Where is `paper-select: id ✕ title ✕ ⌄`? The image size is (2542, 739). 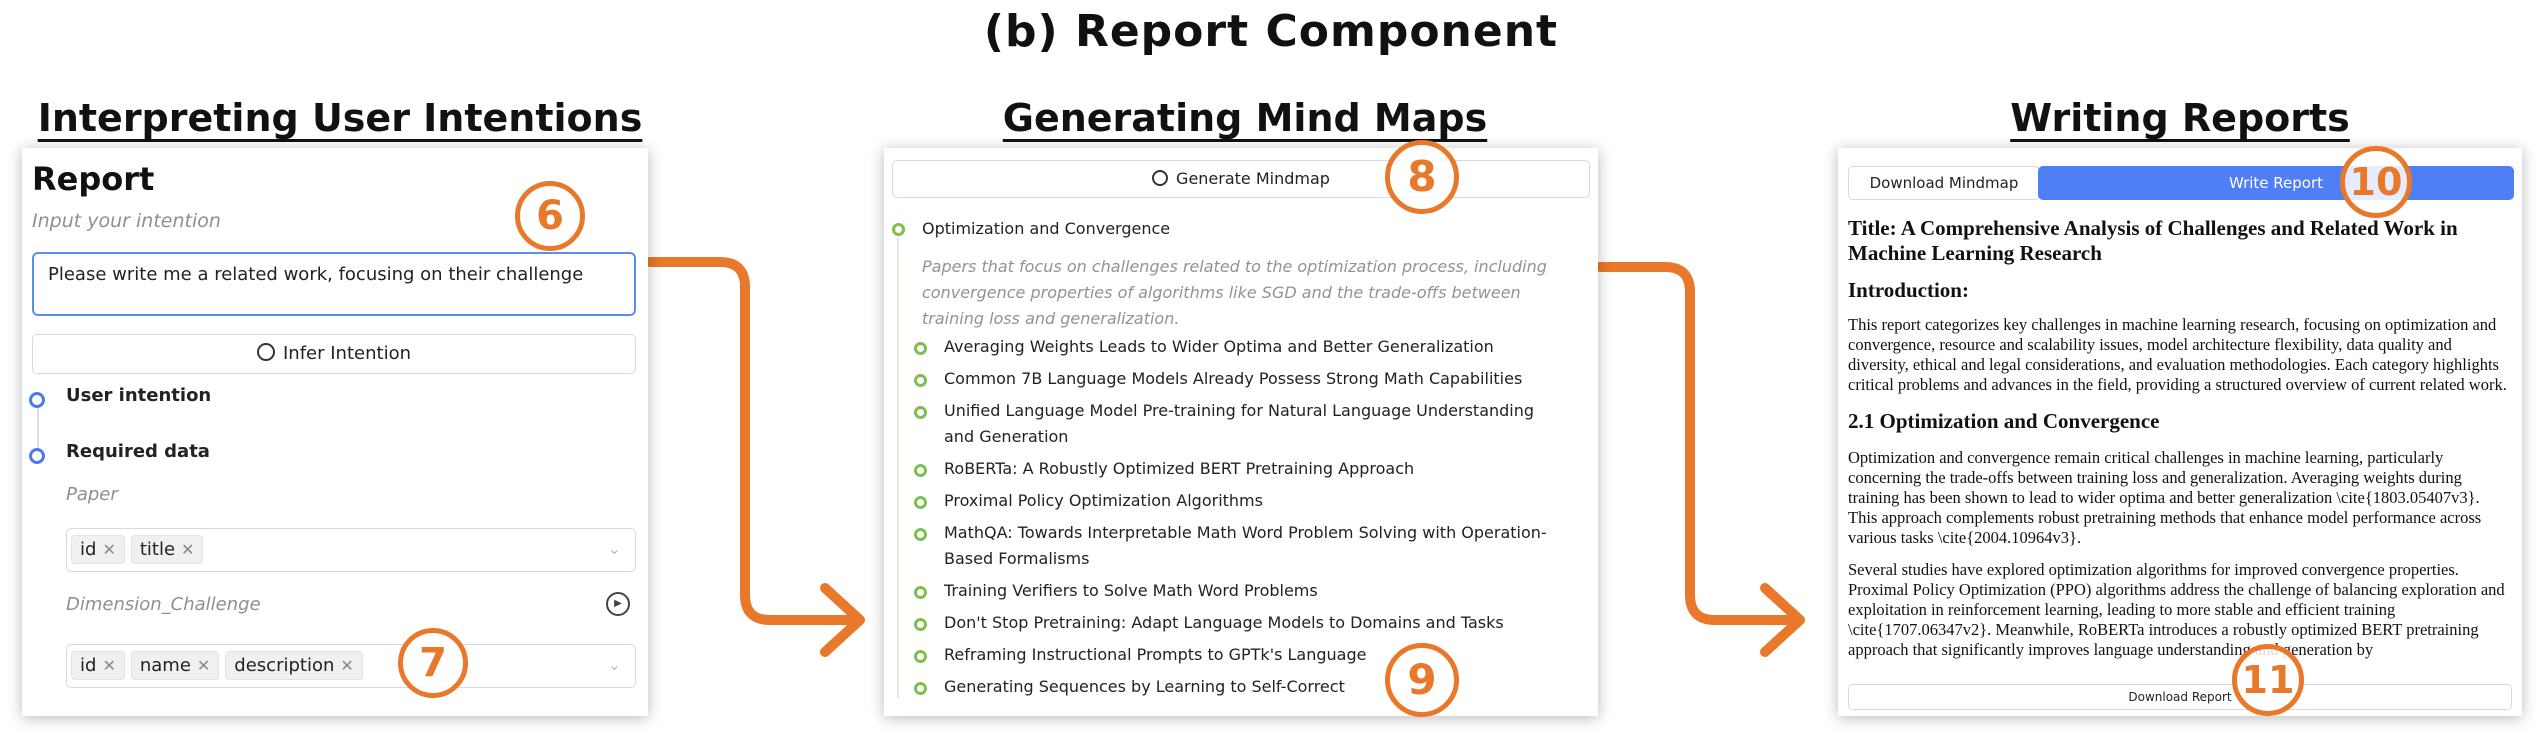
paper-select: id ✕ title ✕ ⌄ is located at coordinates (351, 550).